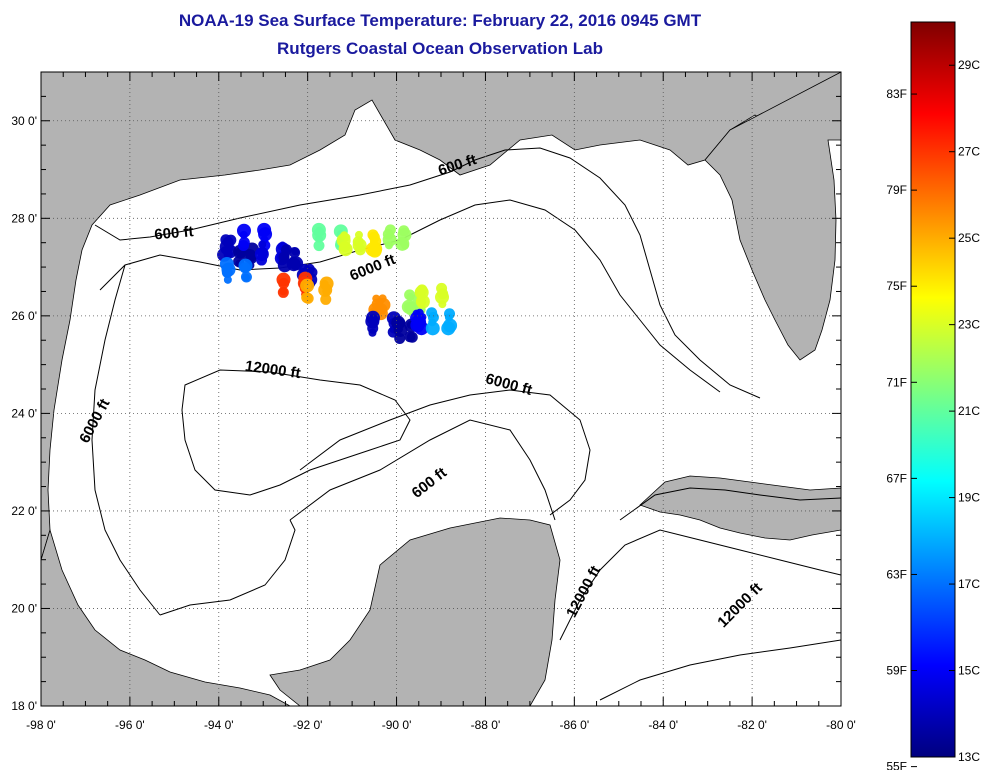 Image resolution: width=992 pixels, height=770 pixels. I want to click on land-cuba, so click(740, 508).